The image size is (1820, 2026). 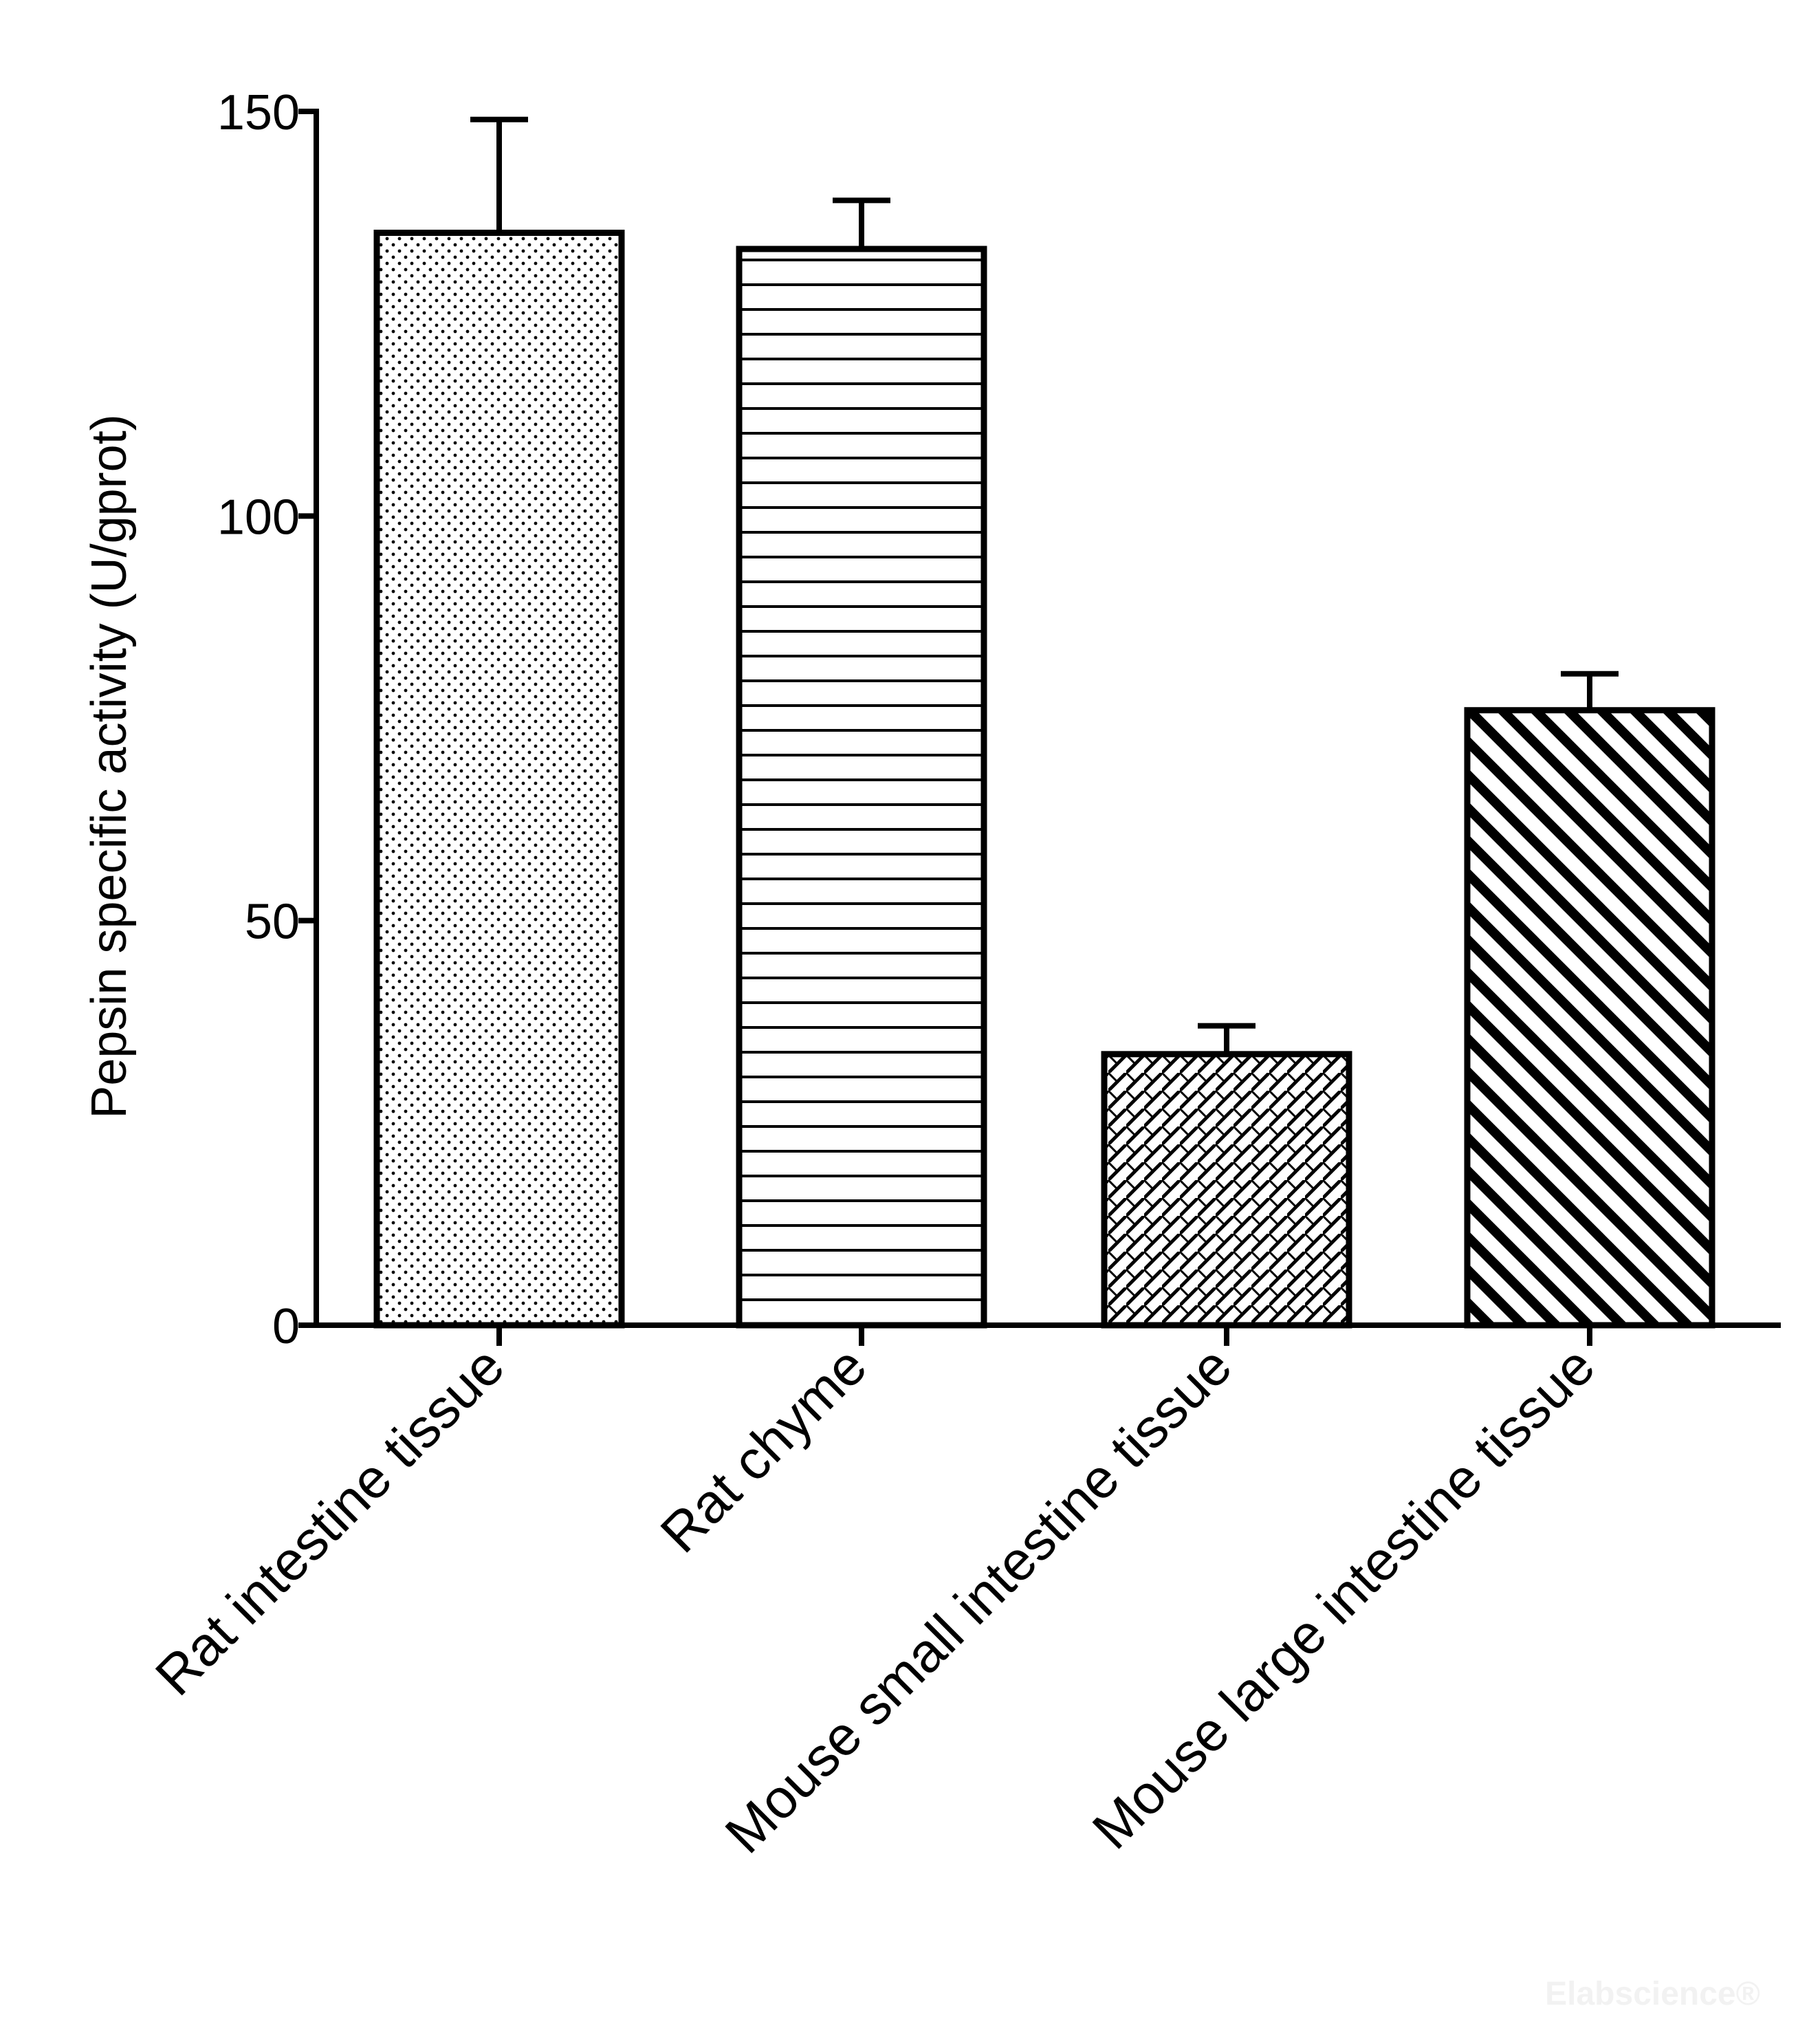 I want to click on y-tick-label: 150, so click(x=258, y=113).